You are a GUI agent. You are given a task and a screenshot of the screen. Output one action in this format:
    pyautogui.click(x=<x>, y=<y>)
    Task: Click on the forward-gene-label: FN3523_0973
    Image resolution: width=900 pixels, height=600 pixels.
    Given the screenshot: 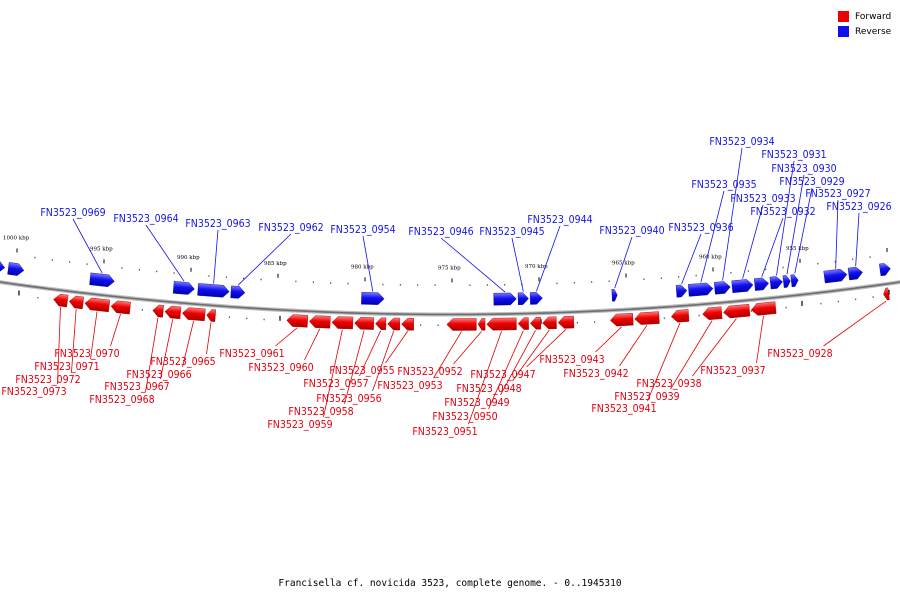 What is the action you would take?
    pyautogui.click(x=33, y=392)
    